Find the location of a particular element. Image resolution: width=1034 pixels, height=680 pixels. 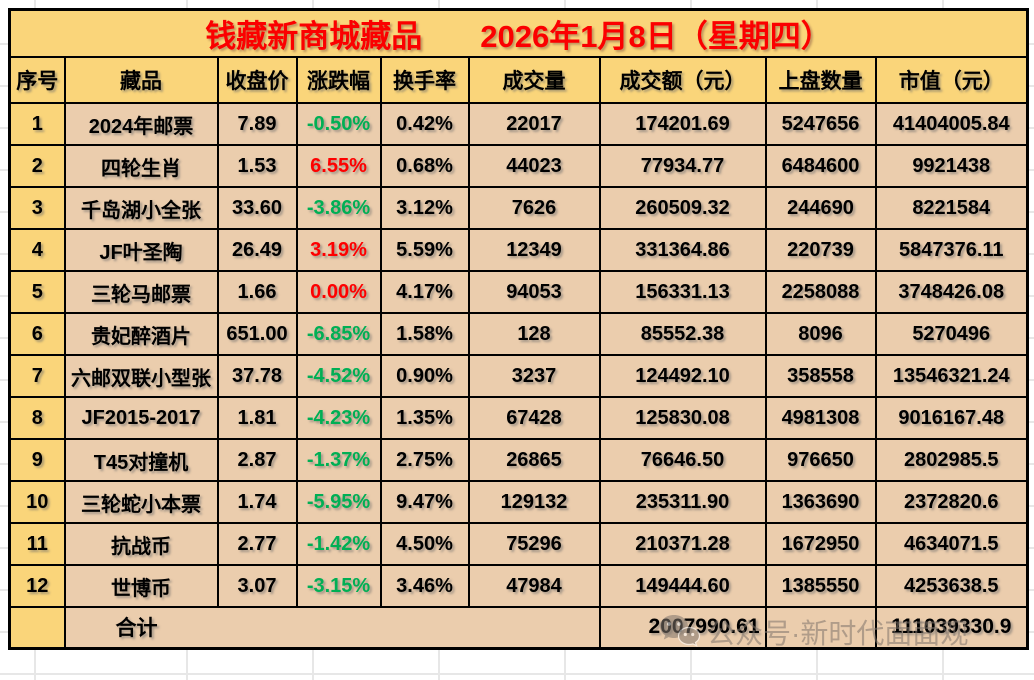

col-header-volume: 成交量 is located at coordinates (534, 80).